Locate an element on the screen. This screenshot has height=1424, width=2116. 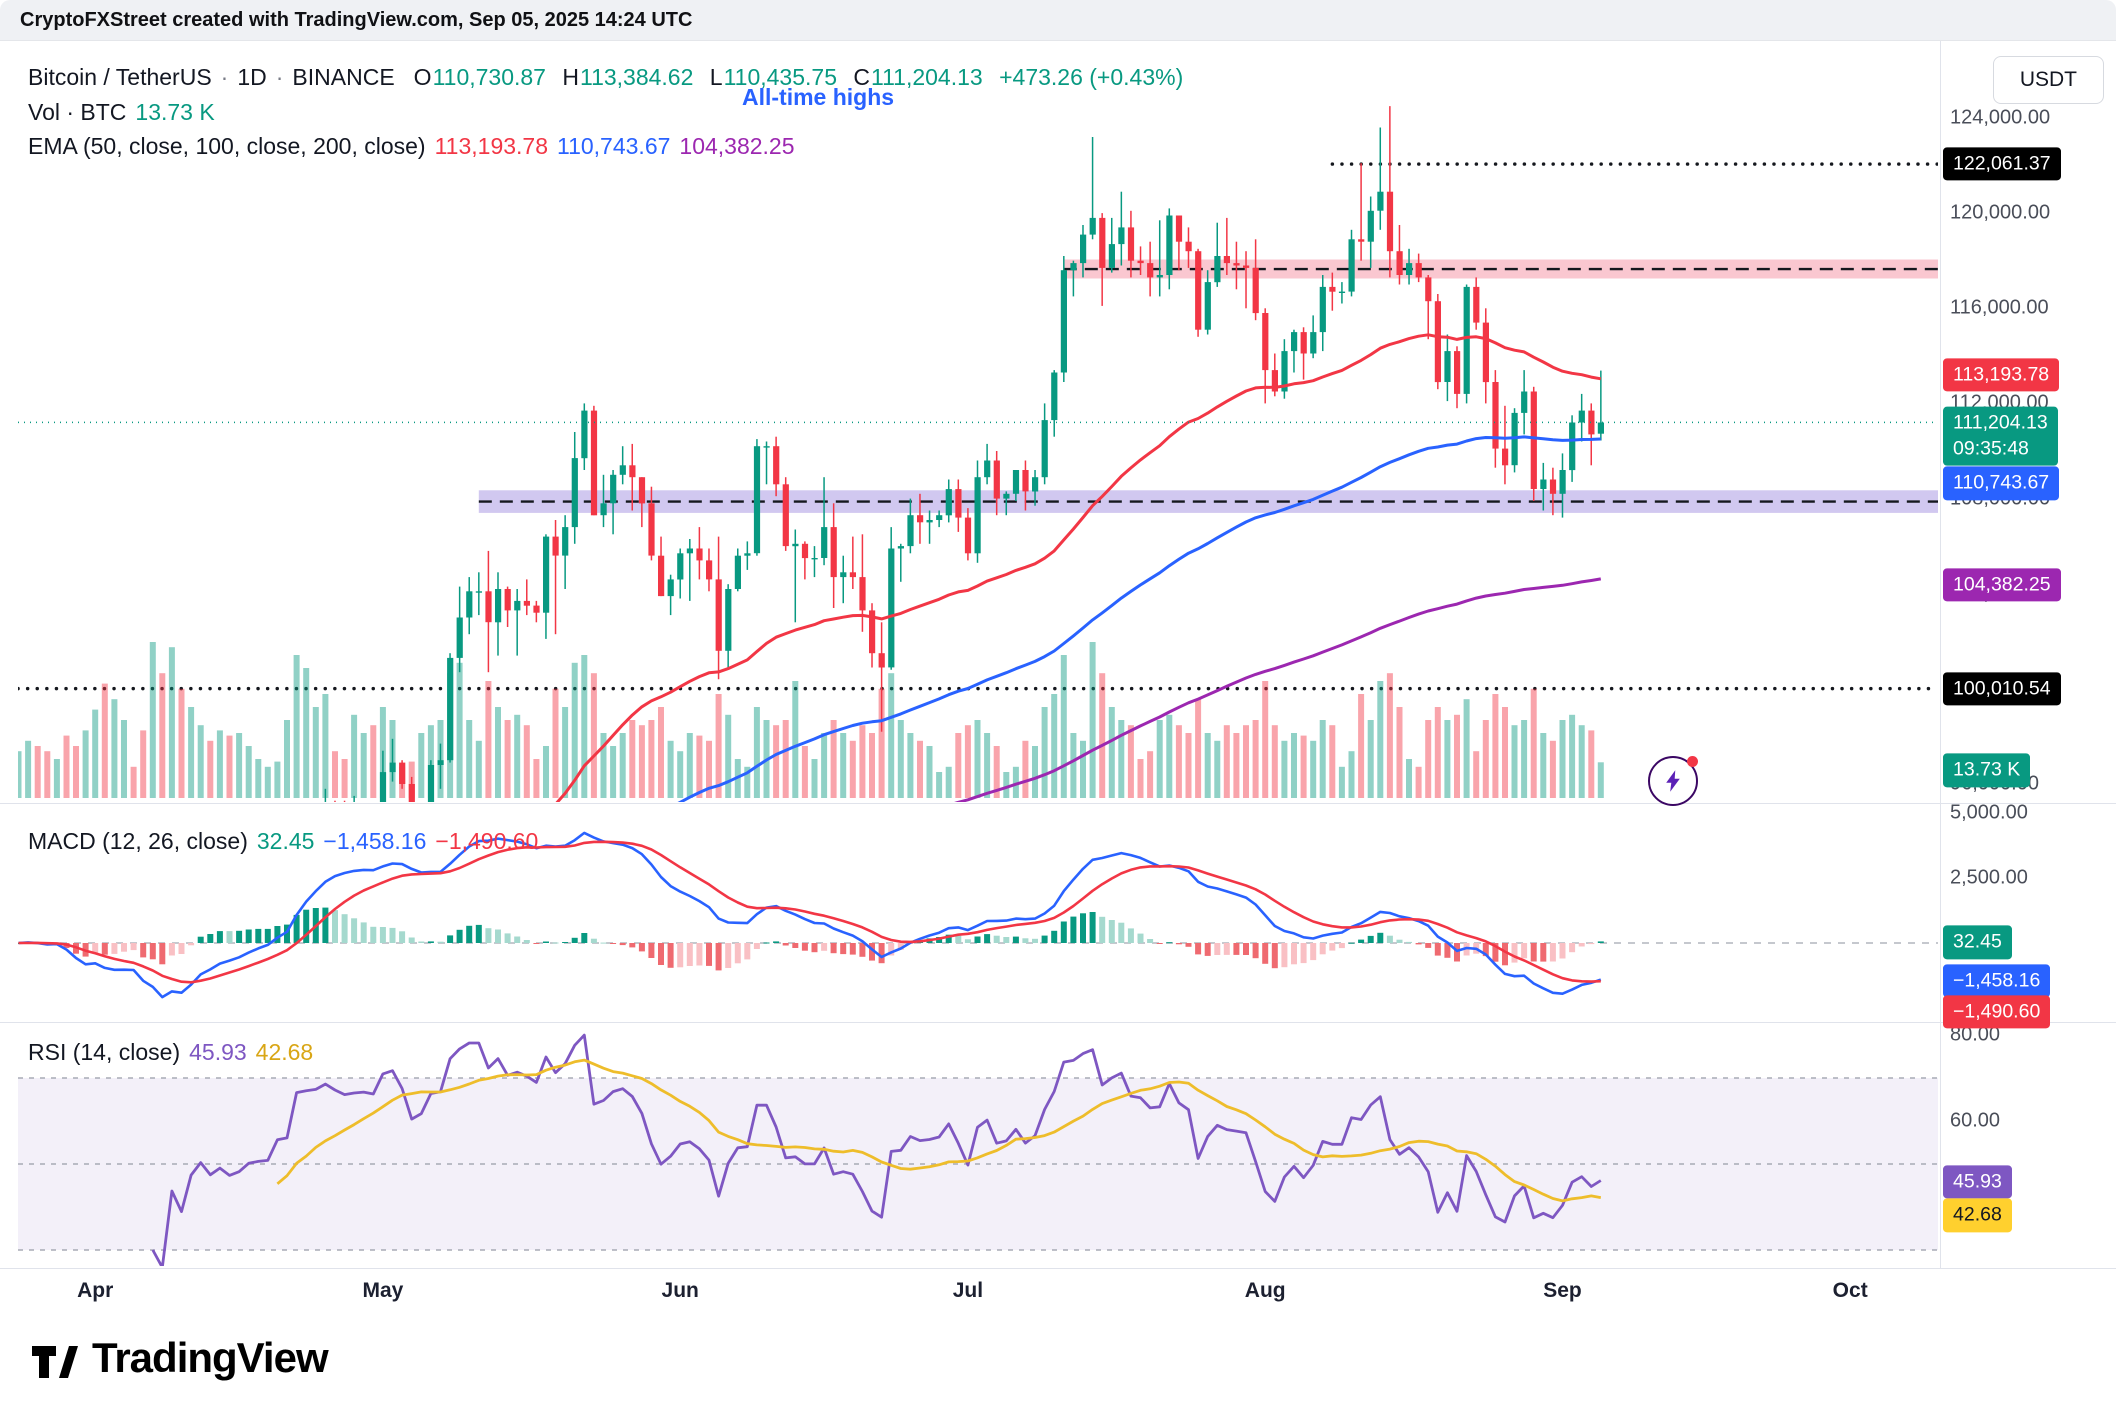
rsi-legend: RSI (14, close) 45.93 42.68 is located at coordinates (170, 1052).